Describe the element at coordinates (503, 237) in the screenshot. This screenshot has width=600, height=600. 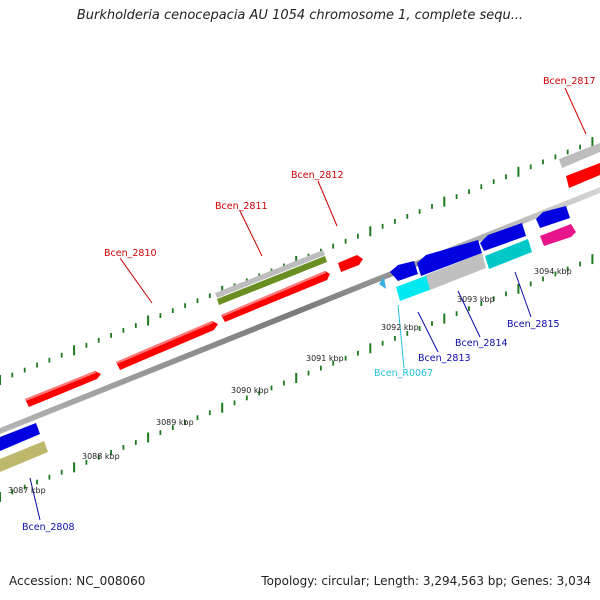
I see `gene-bcen-2815-blue` at that location.